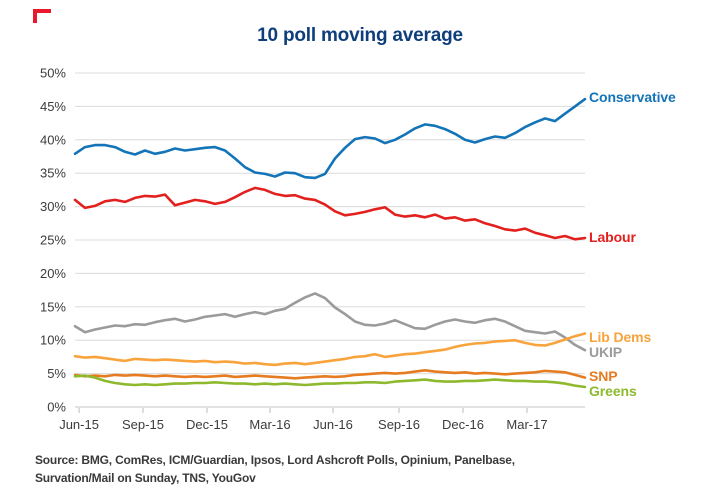 The width and height of the screenshot is (720, 500). Describe the element at coordinates (53, 240) in the screenshot. I see `svg-text: 25%` at that location.